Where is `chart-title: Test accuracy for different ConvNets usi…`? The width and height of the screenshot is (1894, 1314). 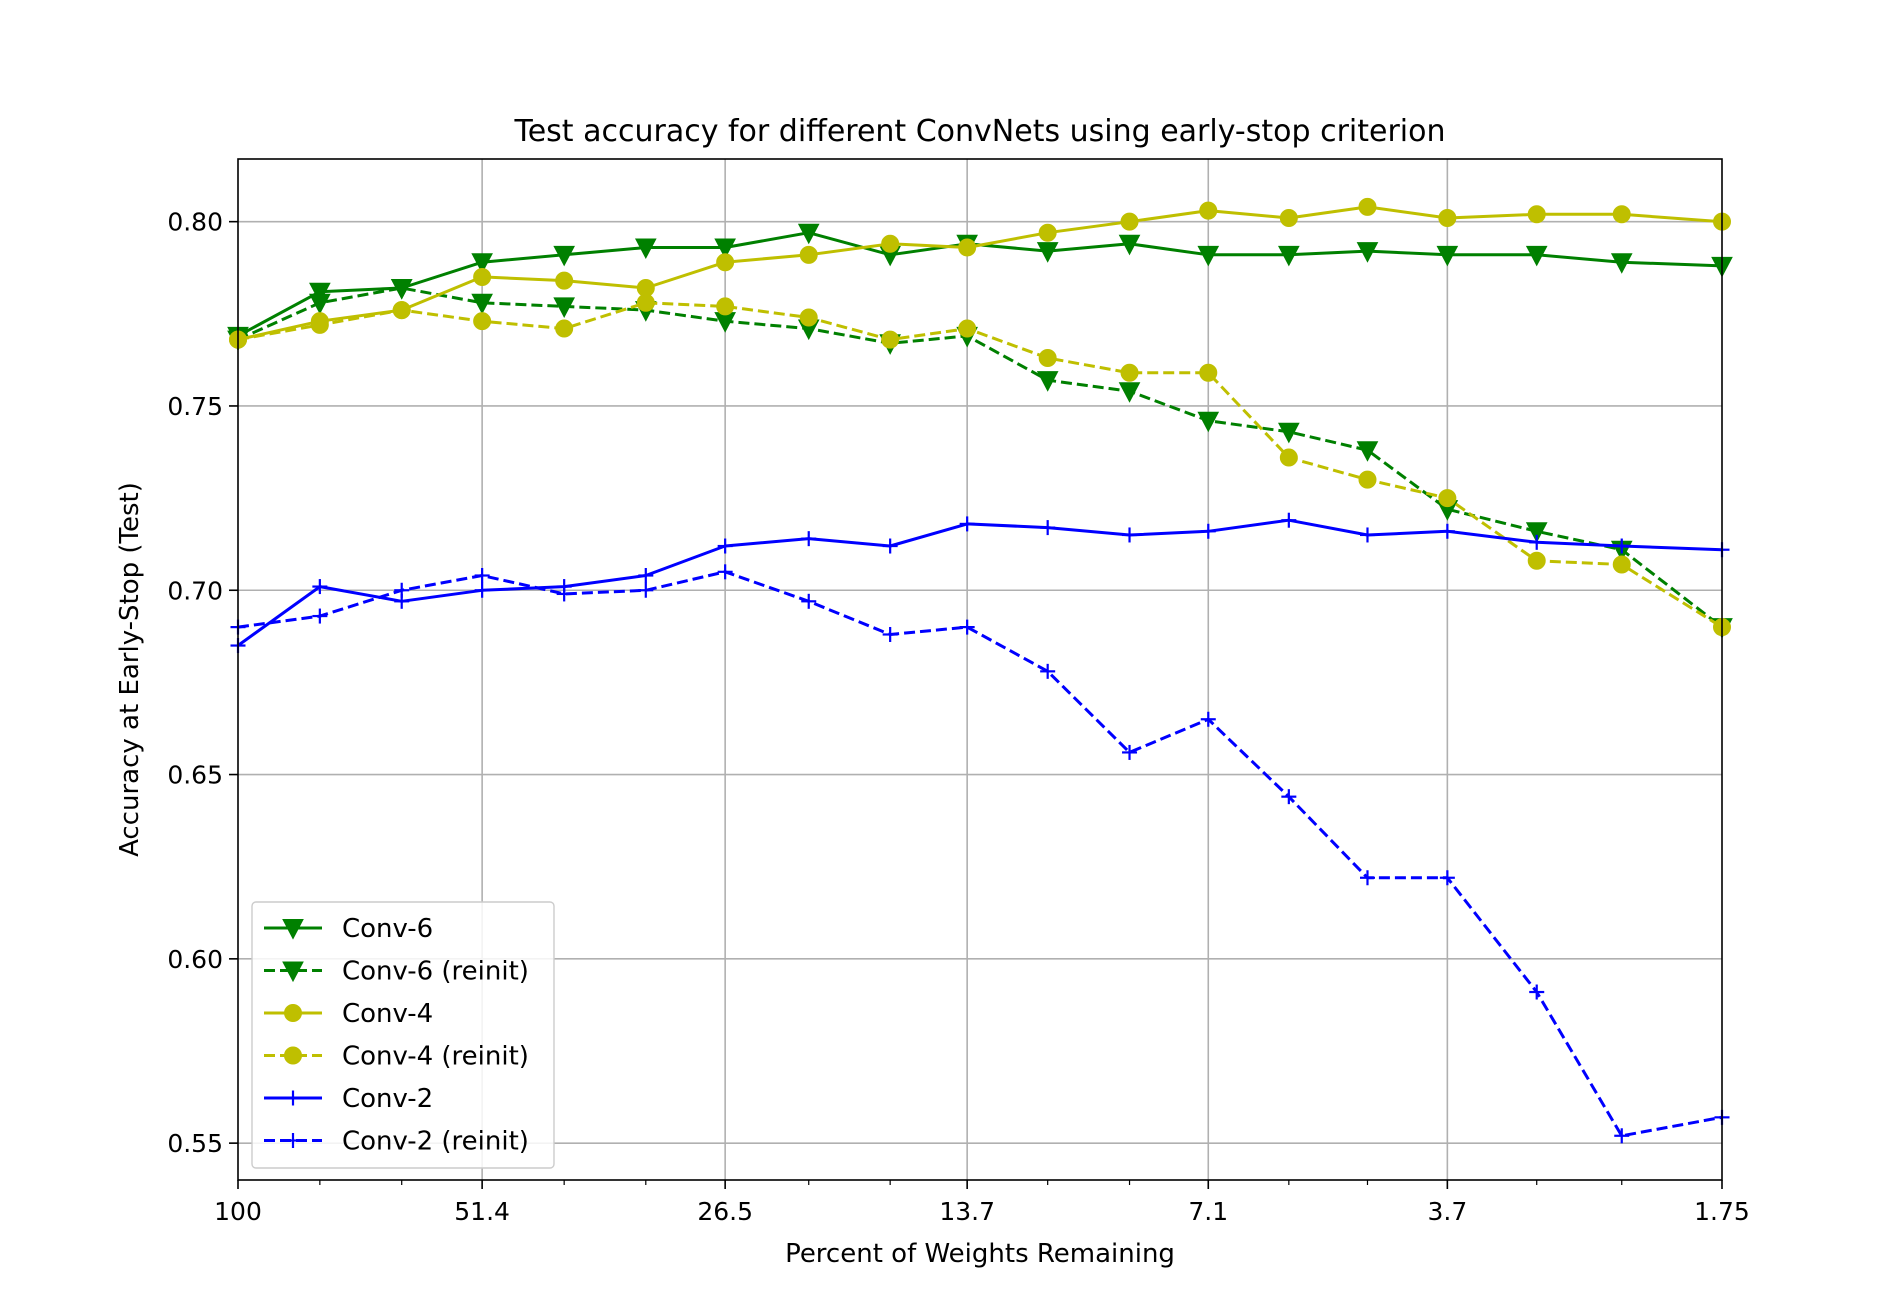
chart-title: Test accuracy for different ConvNets usi… is located at coordinates (979, 131).